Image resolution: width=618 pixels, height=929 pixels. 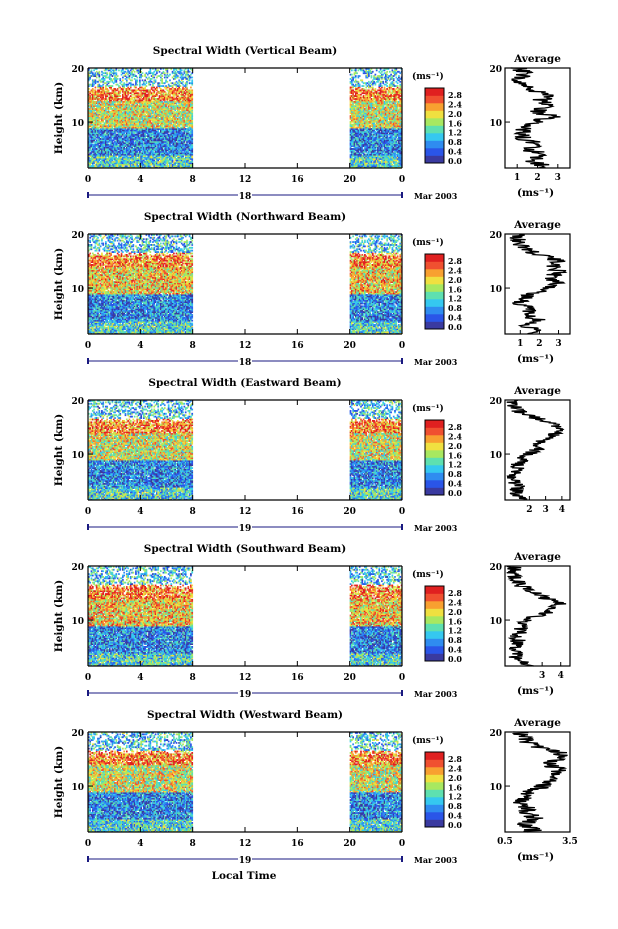 What do you see at coordinates (535, 193) in the screenshot?
I see `profile-x-axis-label: (ms⁻¹)` at bounding box center [535, 193].